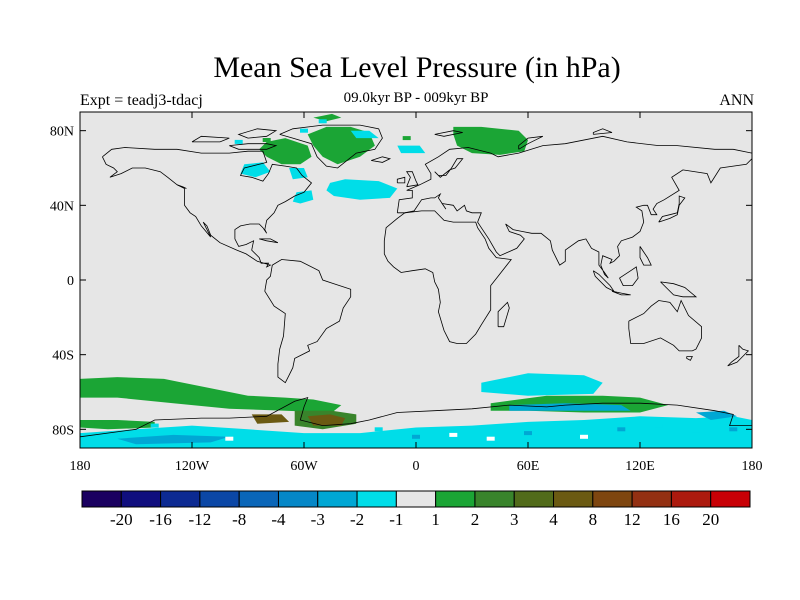 This screenshot has width=800, height=600. Describe the element at coordinates (200, 519) in the screenshot. I see `colorbar-label-2: -12` at that location.